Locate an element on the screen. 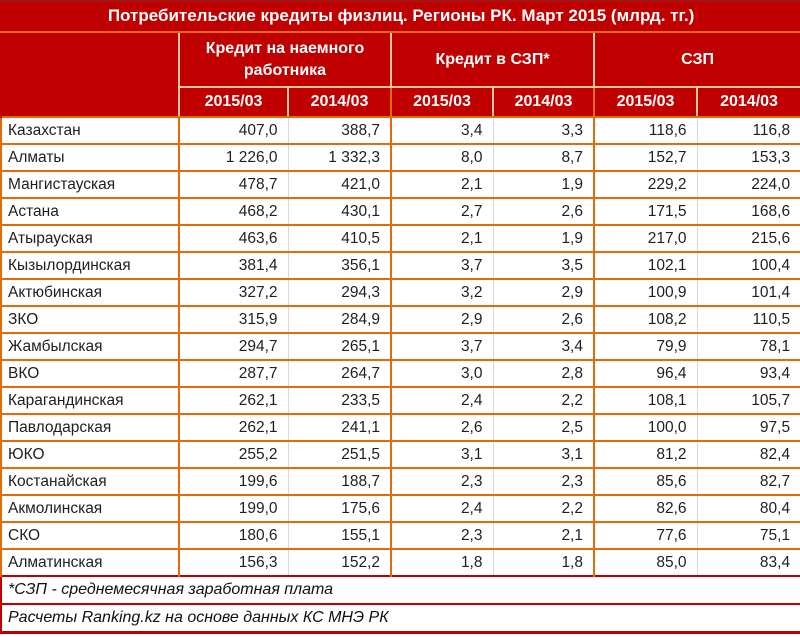  value-cell: 75,1 is located at coordinates (748, 535).